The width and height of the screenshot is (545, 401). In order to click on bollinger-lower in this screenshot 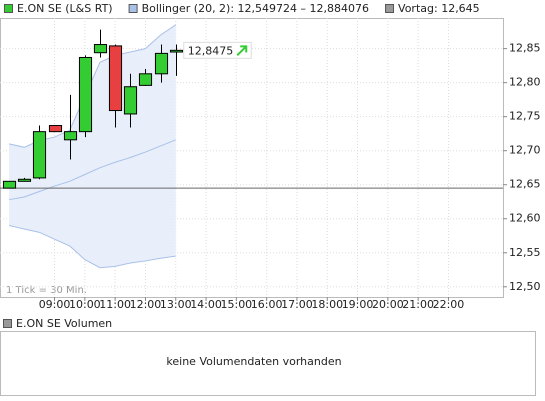, I will do `click(92, 247)`.